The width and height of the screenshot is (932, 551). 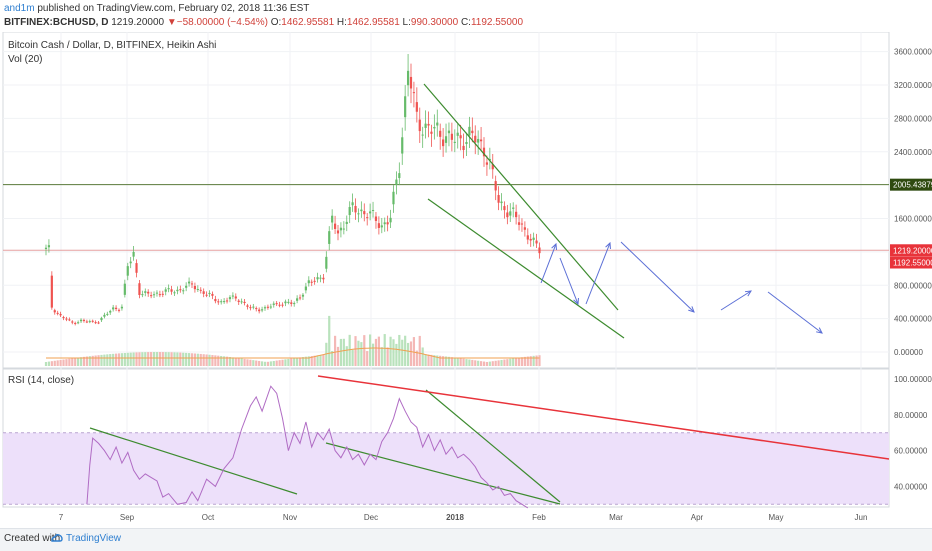 What do you see at coordinates (913, 285) in the screenshot?
I see `price-tick-label: 800.00000` at bounding box center [913, 285].